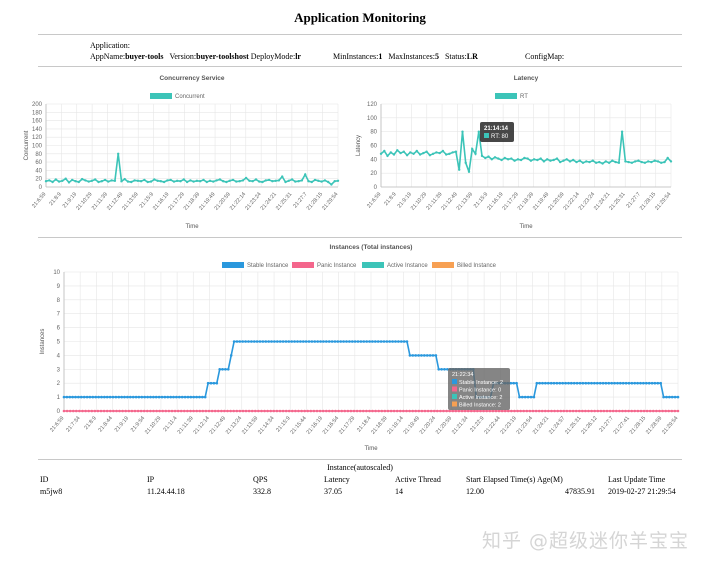  I want to click on app-name-label: AppName:, so click(108, 56).